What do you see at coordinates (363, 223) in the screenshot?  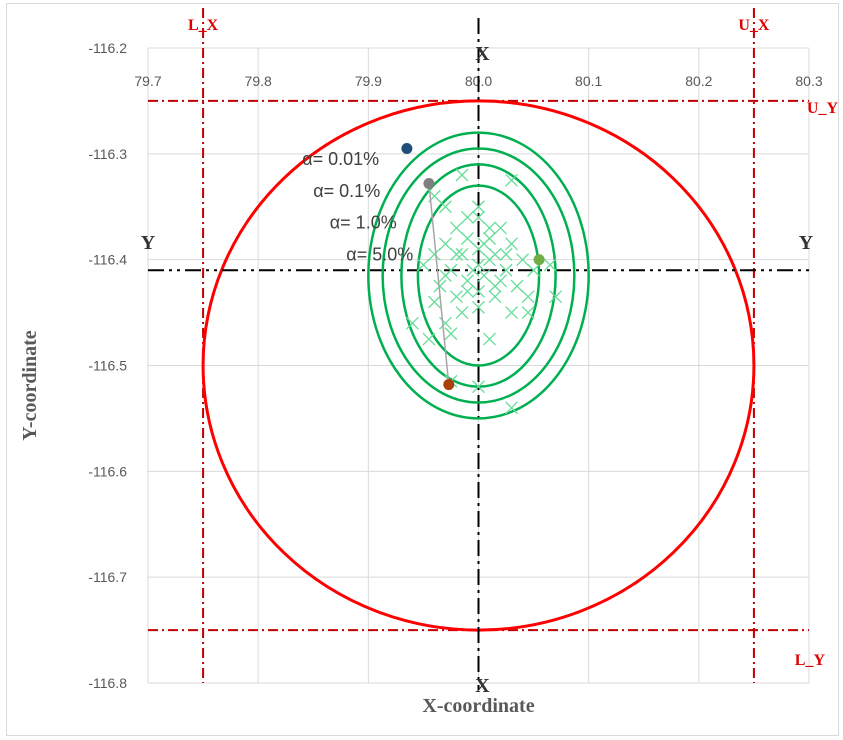 I see `alpha-label: α= 1.0%` at bounding box center [363, 223].